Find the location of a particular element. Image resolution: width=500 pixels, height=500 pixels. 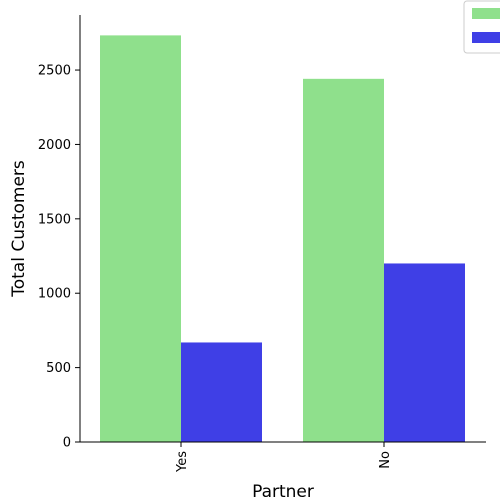

x-tick-label: Yes is located at coordinates (182, 462).